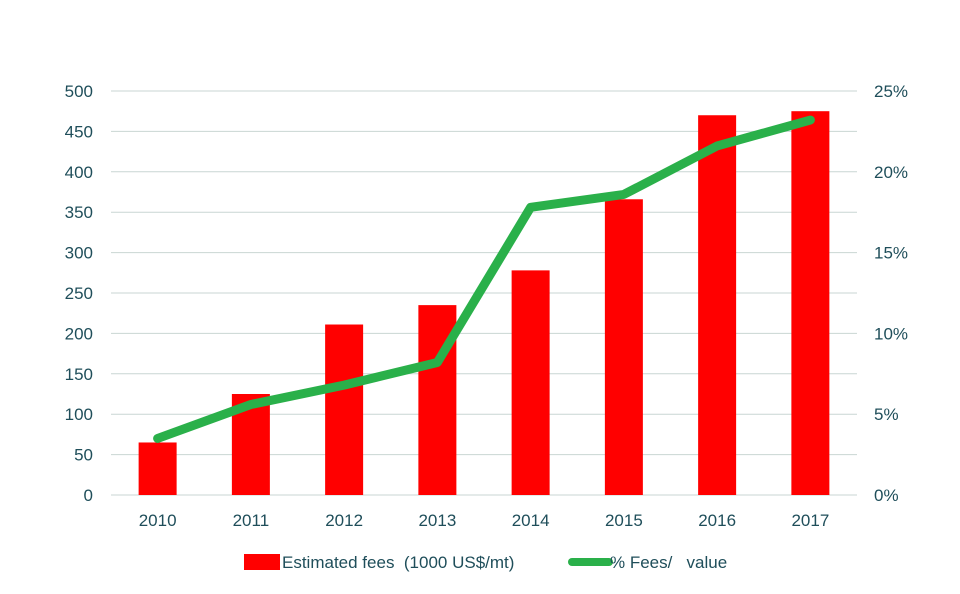  What do you see at coordinates (251, 520) in the screenshot?
I see `x-tick-label: 2011` at bounding box center [251, 520].